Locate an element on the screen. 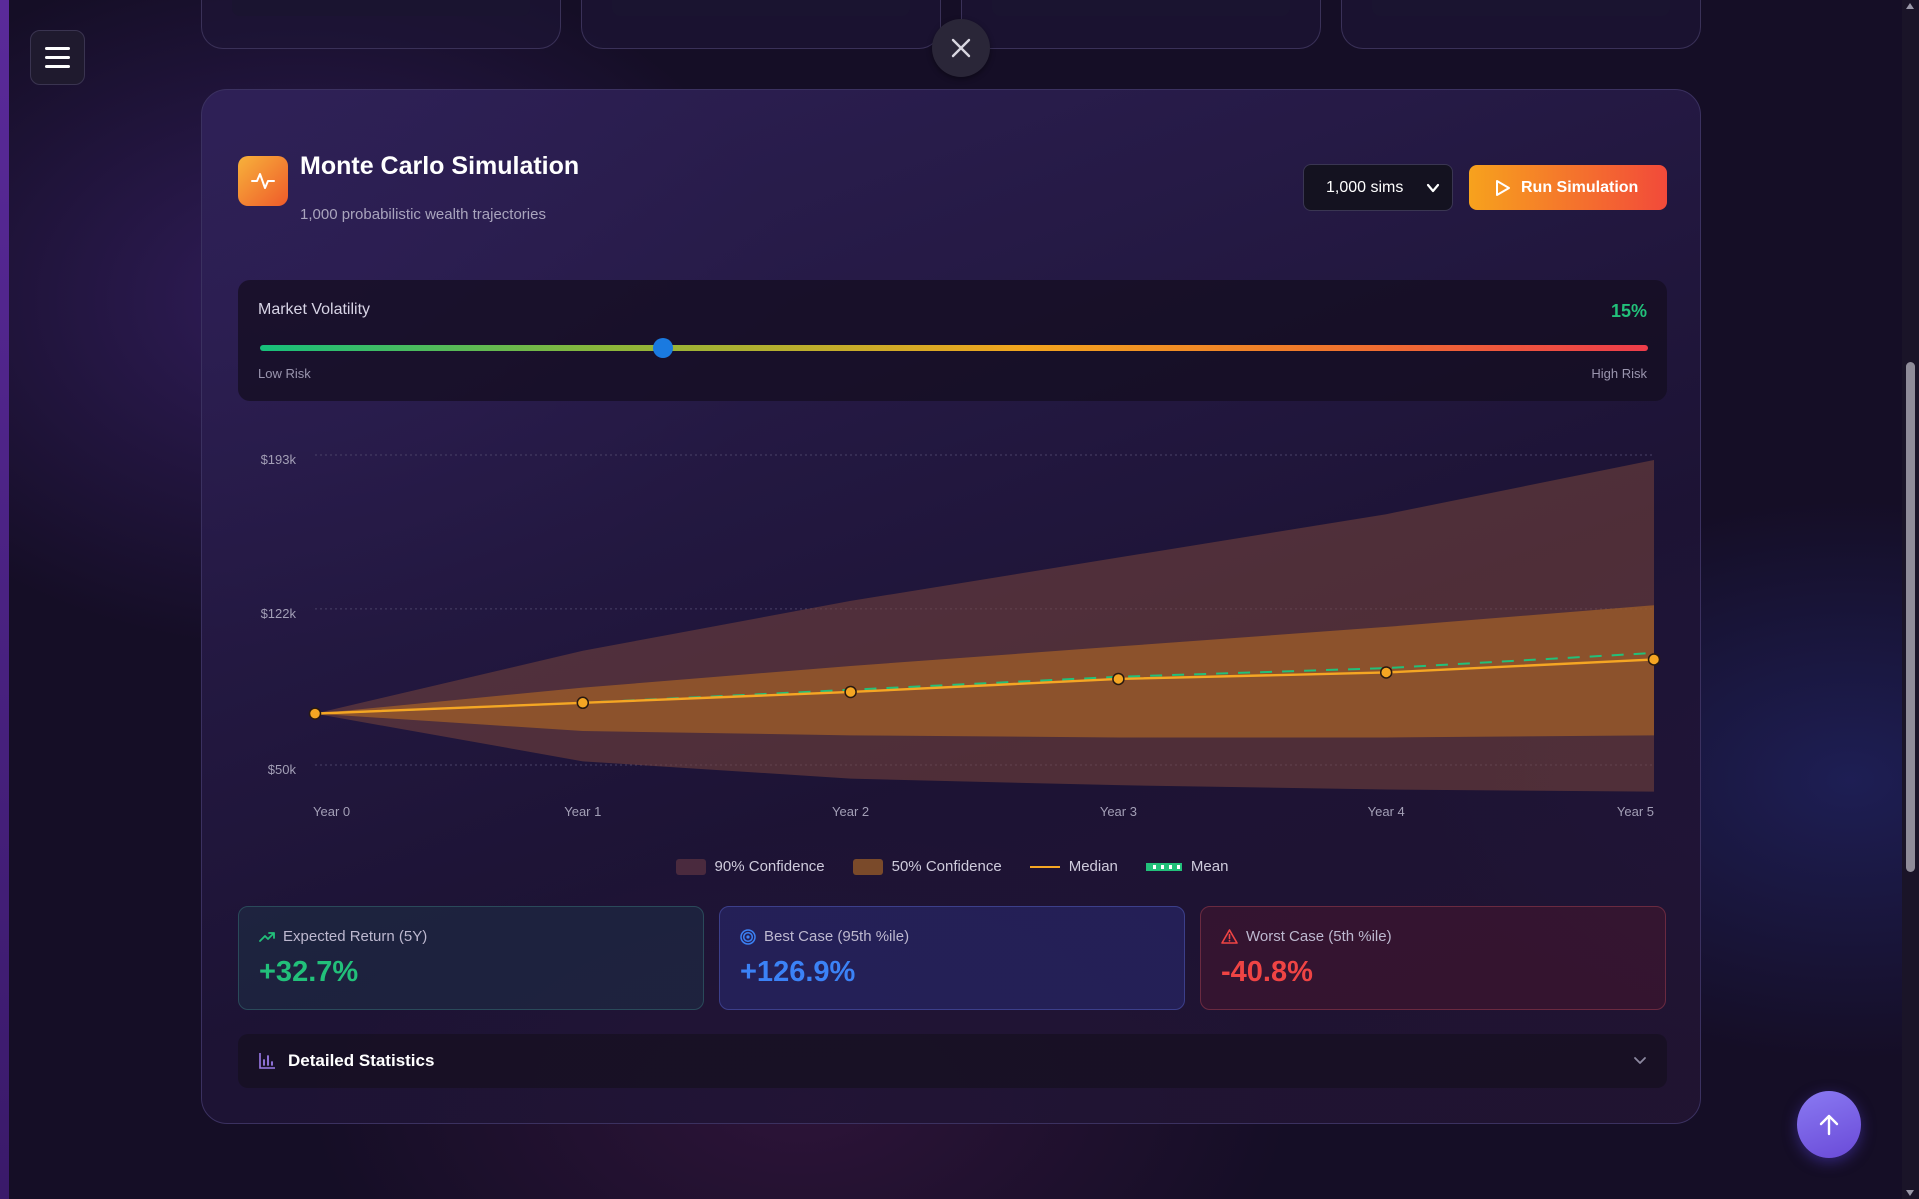 The image size is (1919, 1199). best-case-value: +126.9% is located at coordinates (798, 972).